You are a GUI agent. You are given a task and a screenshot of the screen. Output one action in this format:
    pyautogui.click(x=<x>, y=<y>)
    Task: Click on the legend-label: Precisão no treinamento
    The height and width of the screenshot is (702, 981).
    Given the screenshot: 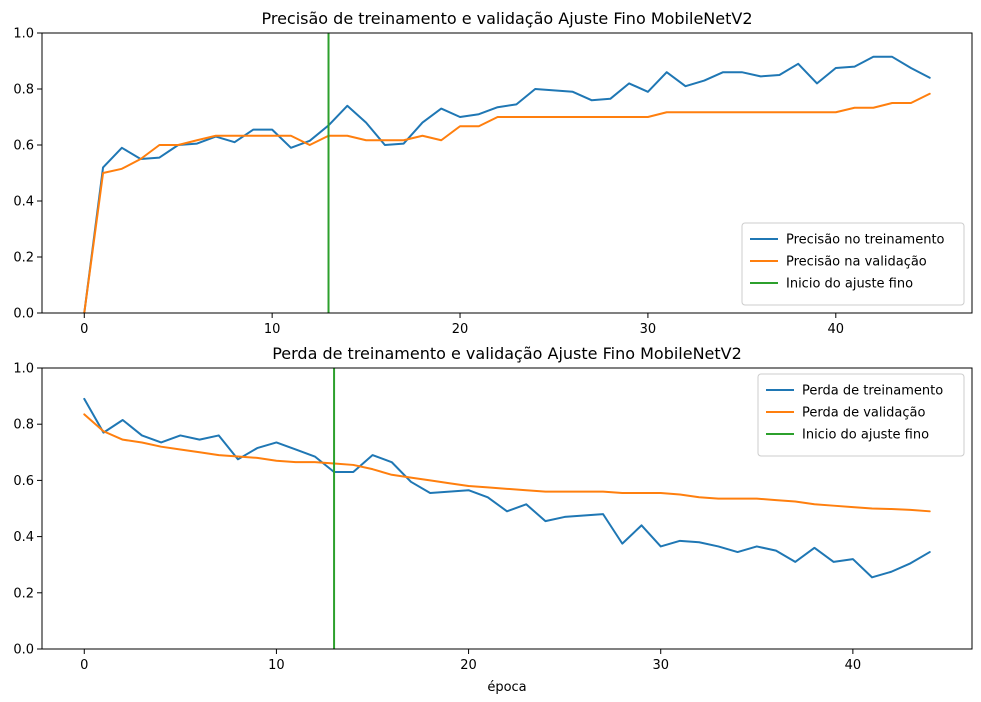 What is the action you would take?
    pyautogui.click(x=865, y=240)
    